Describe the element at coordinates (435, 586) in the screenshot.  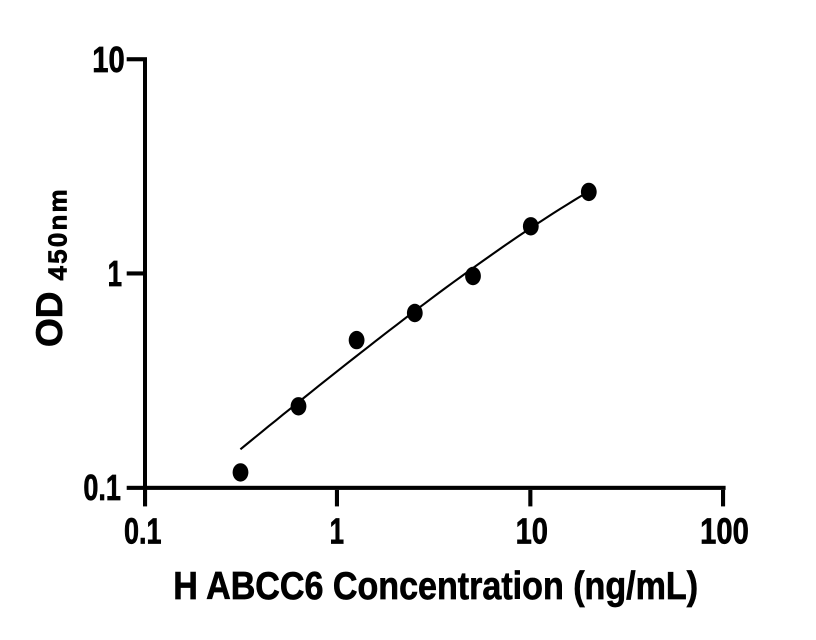
I see `svg-text: H ABCC6 Concentration (ng/mL)` at that location.